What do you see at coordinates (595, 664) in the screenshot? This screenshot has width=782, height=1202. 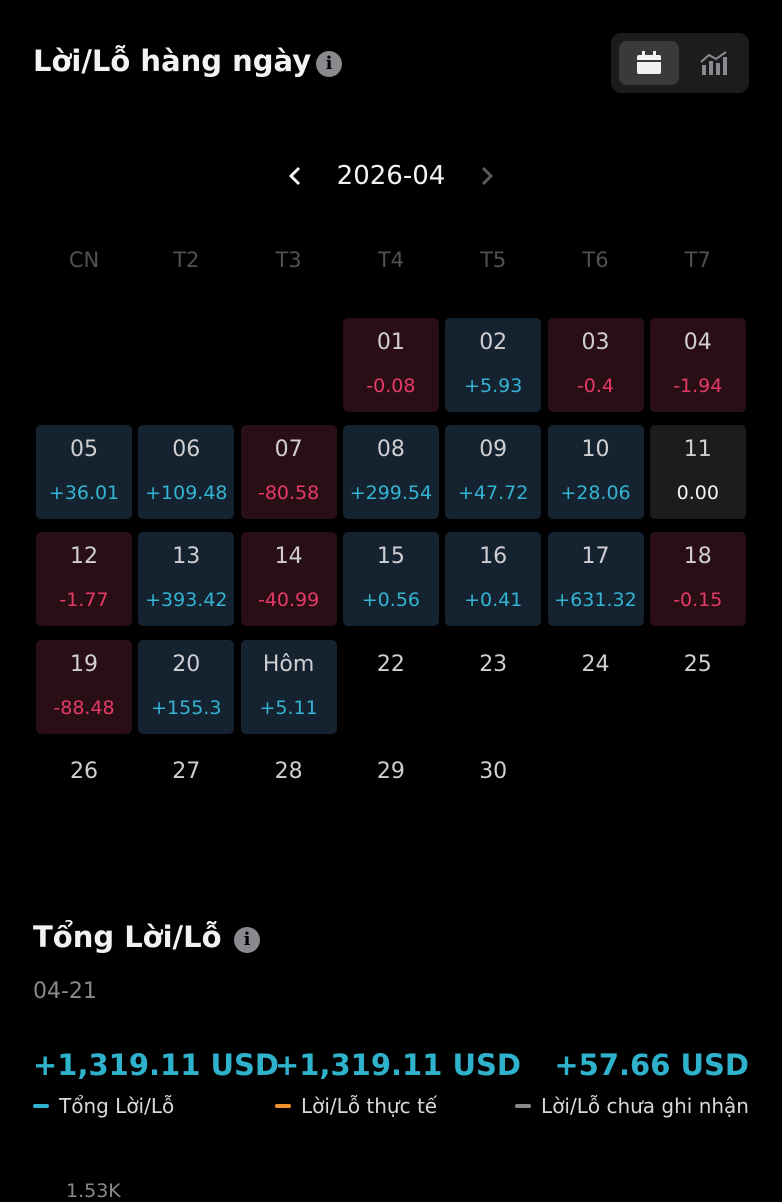 I see `day-number: 24` at bounding box center [595, 664].